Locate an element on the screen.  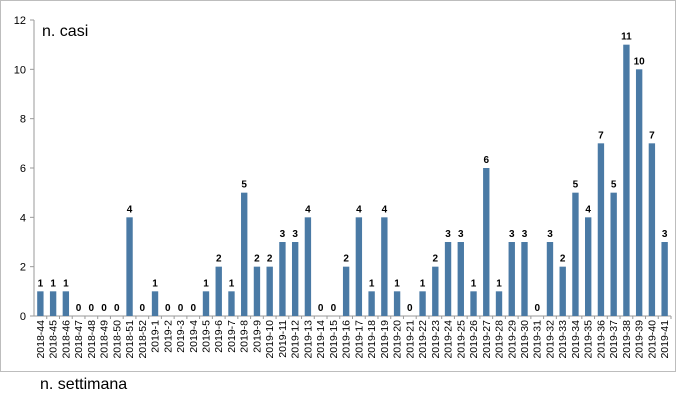
y-tick-label: 6 is located at coordinates (23, 169).